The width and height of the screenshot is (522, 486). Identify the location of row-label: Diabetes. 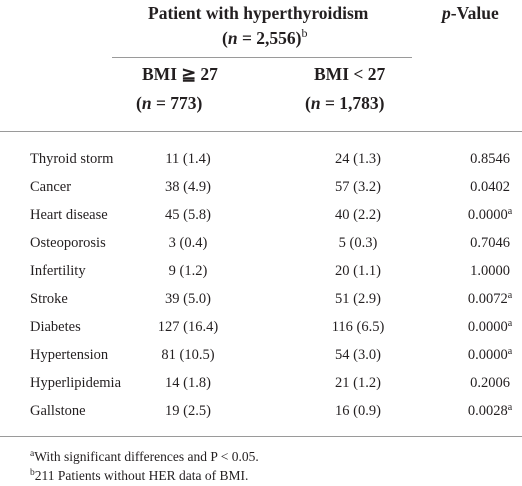
(55, 327).